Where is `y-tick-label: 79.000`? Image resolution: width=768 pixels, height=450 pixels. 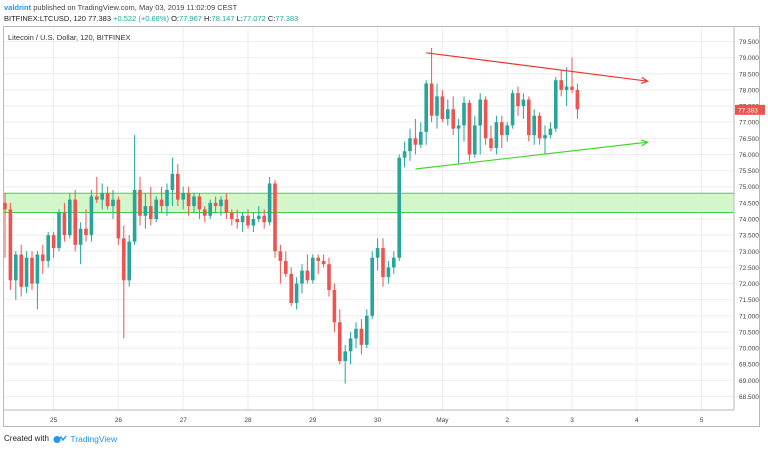
y-tick-label: 79.000 is located at coordinates (749, 58).